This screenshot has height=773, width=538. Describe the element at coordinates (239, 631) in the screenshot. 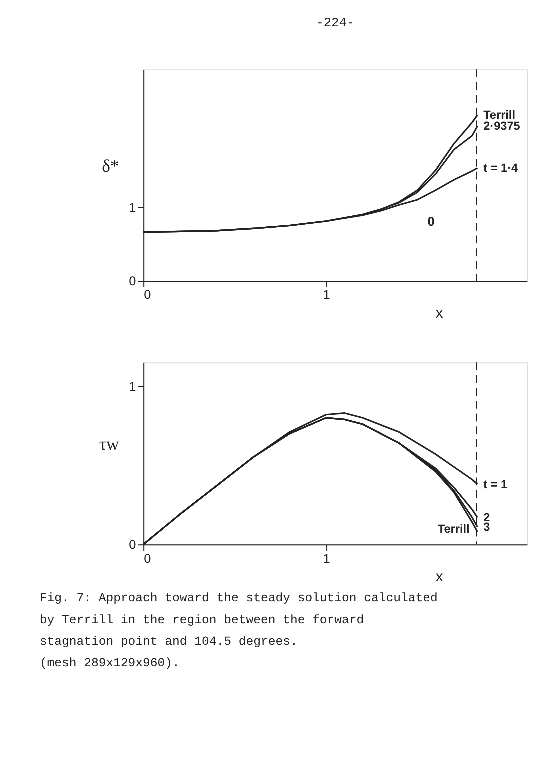

I see `caption: Fig. 7: Approach toward the steady solution calculated by Terrill in the region between the forward stagnation point and 104.5 degrees. (mesh 289x129x960).` at that location.